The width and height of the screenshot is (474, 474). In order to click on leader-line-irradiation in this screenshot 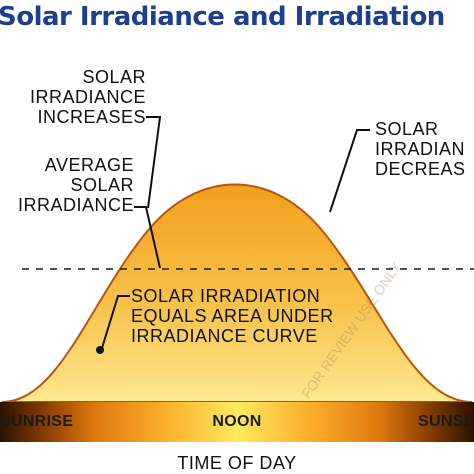, I will do `click(115, 322)`.